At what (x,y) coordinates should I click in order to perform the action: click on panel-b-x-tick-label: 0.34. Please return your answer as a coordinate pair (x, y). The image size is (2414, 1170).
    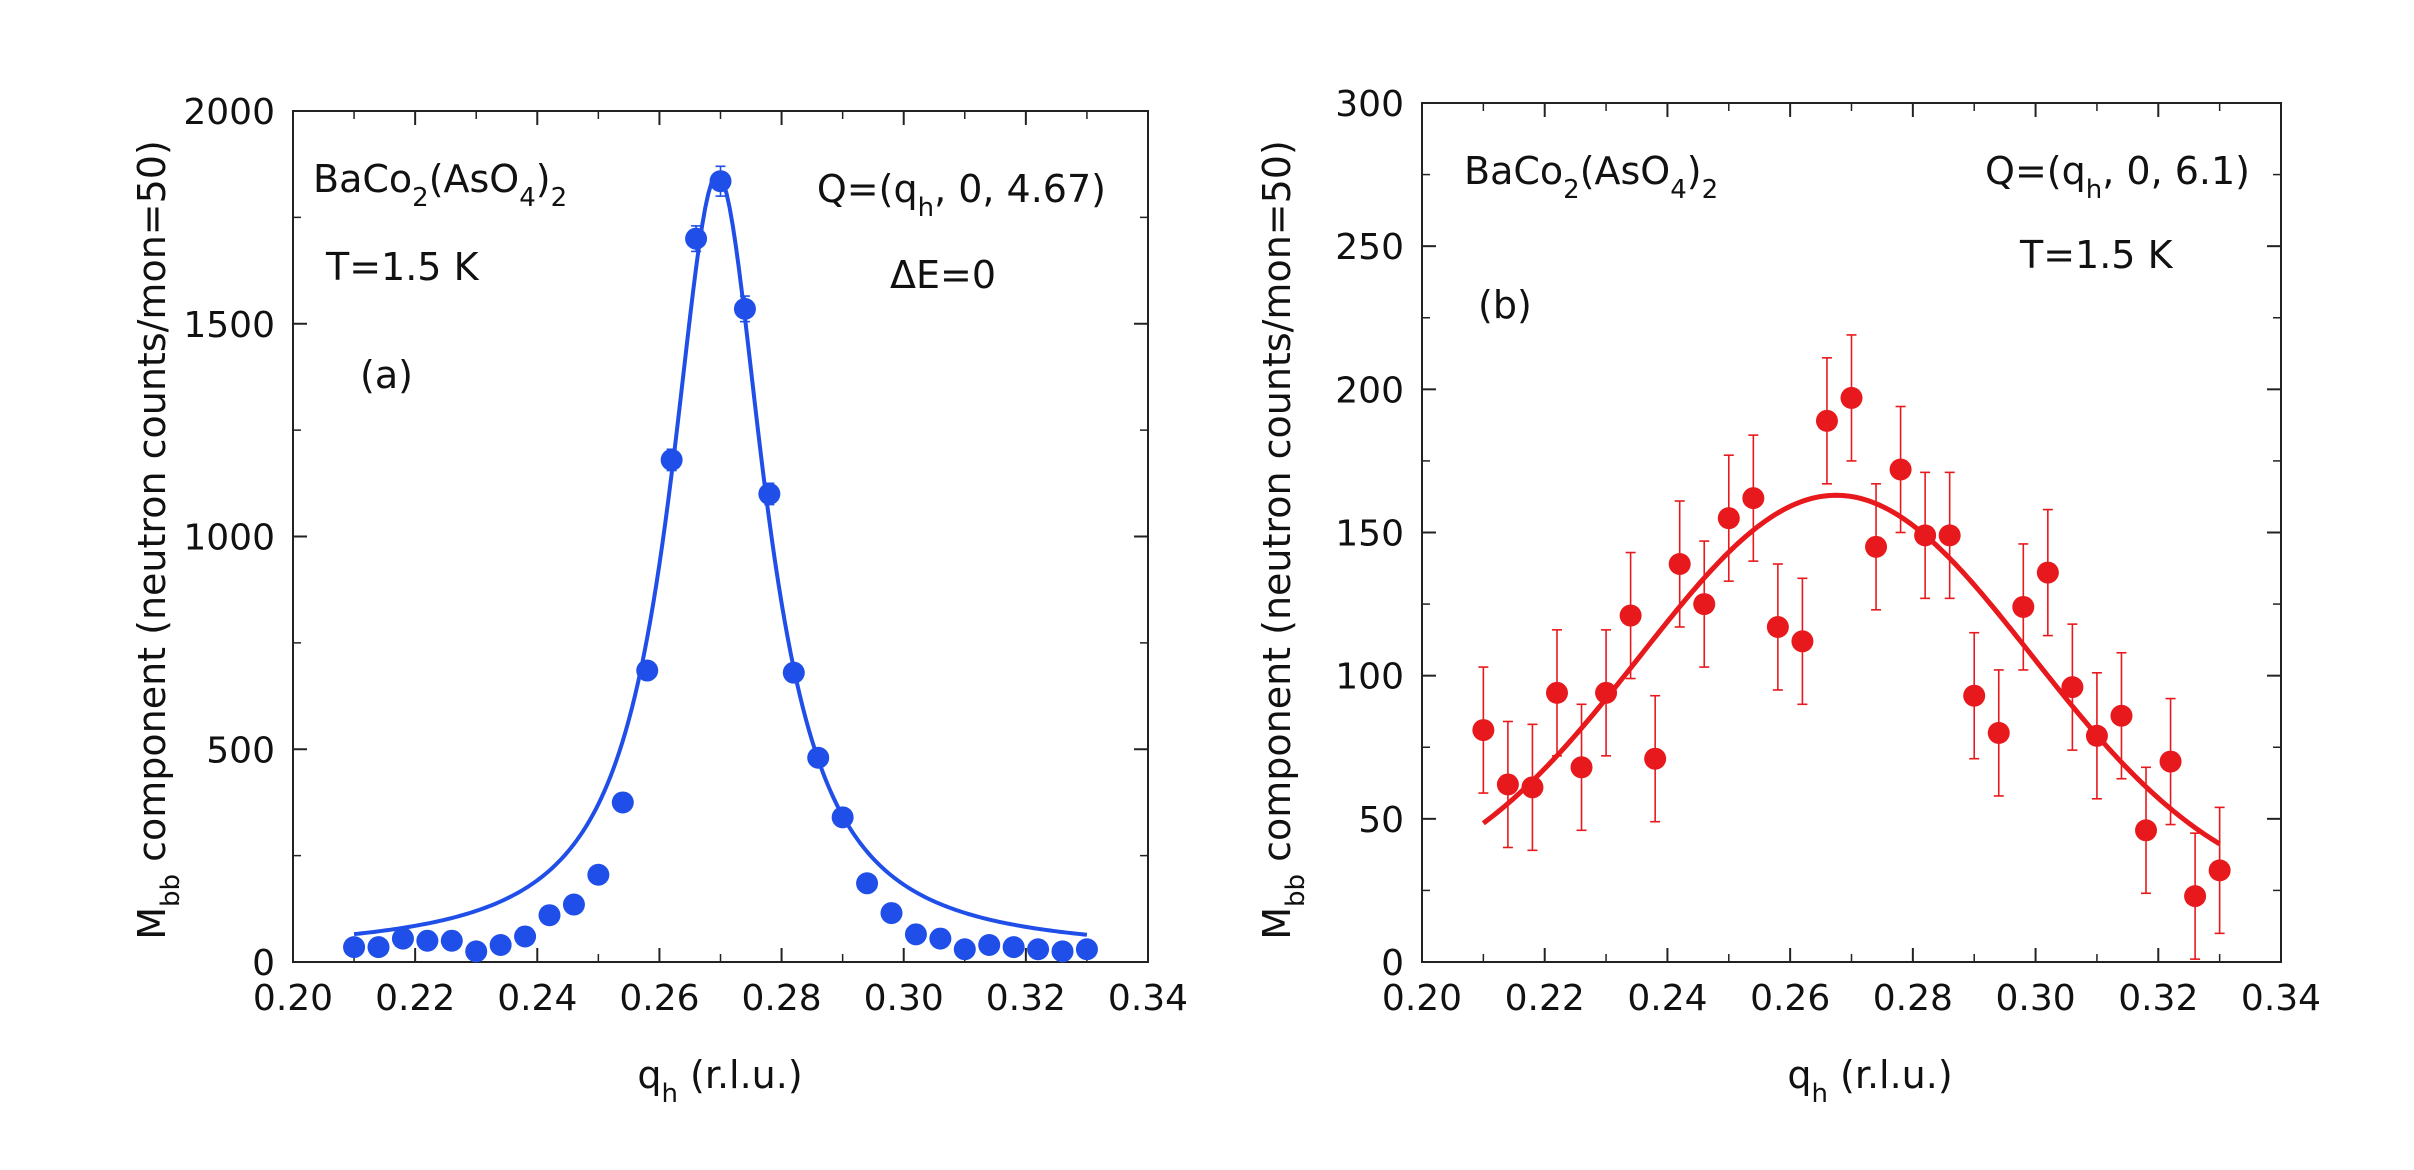
    Looking at the image, I should click on (2281, 998).